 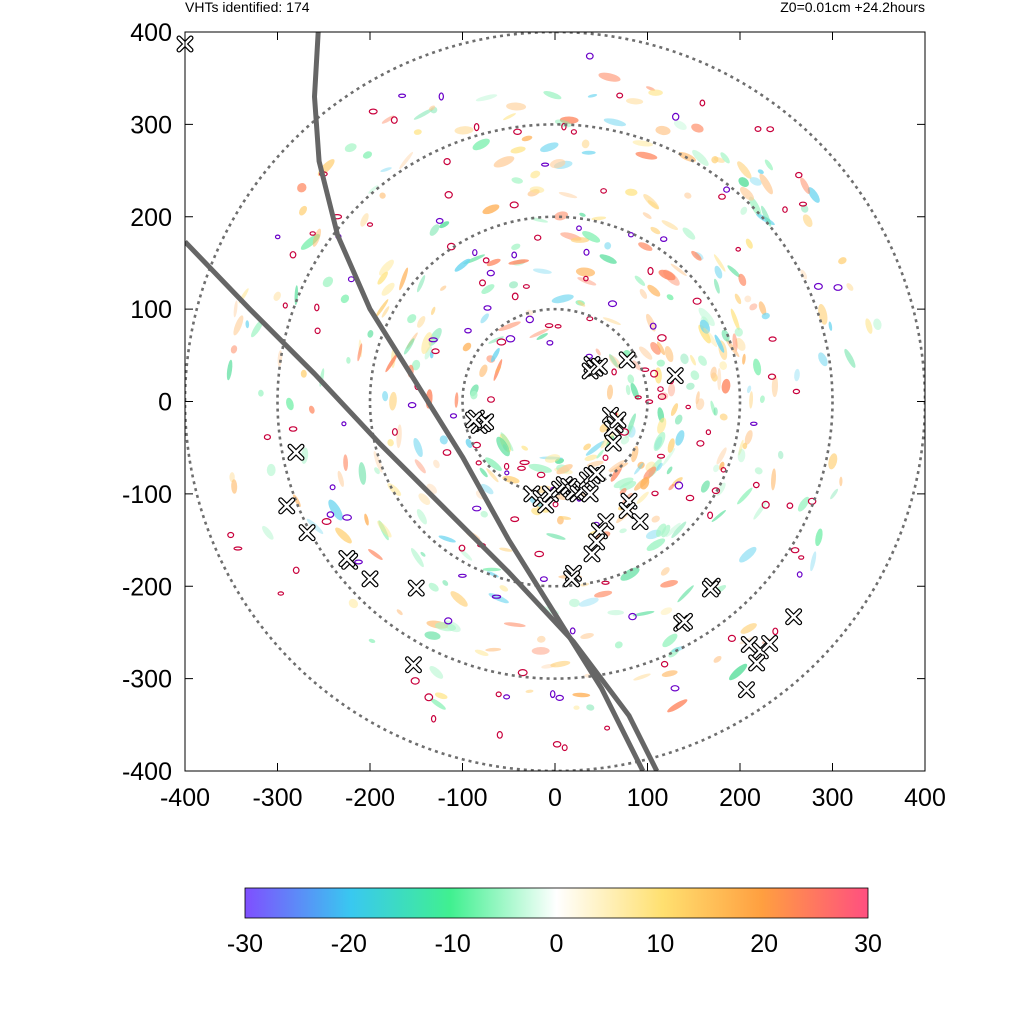 What do you see at coordinates (147, 772) in the screenshot?
I see `y-tick-label: -400` at bounding box center [147, 772].